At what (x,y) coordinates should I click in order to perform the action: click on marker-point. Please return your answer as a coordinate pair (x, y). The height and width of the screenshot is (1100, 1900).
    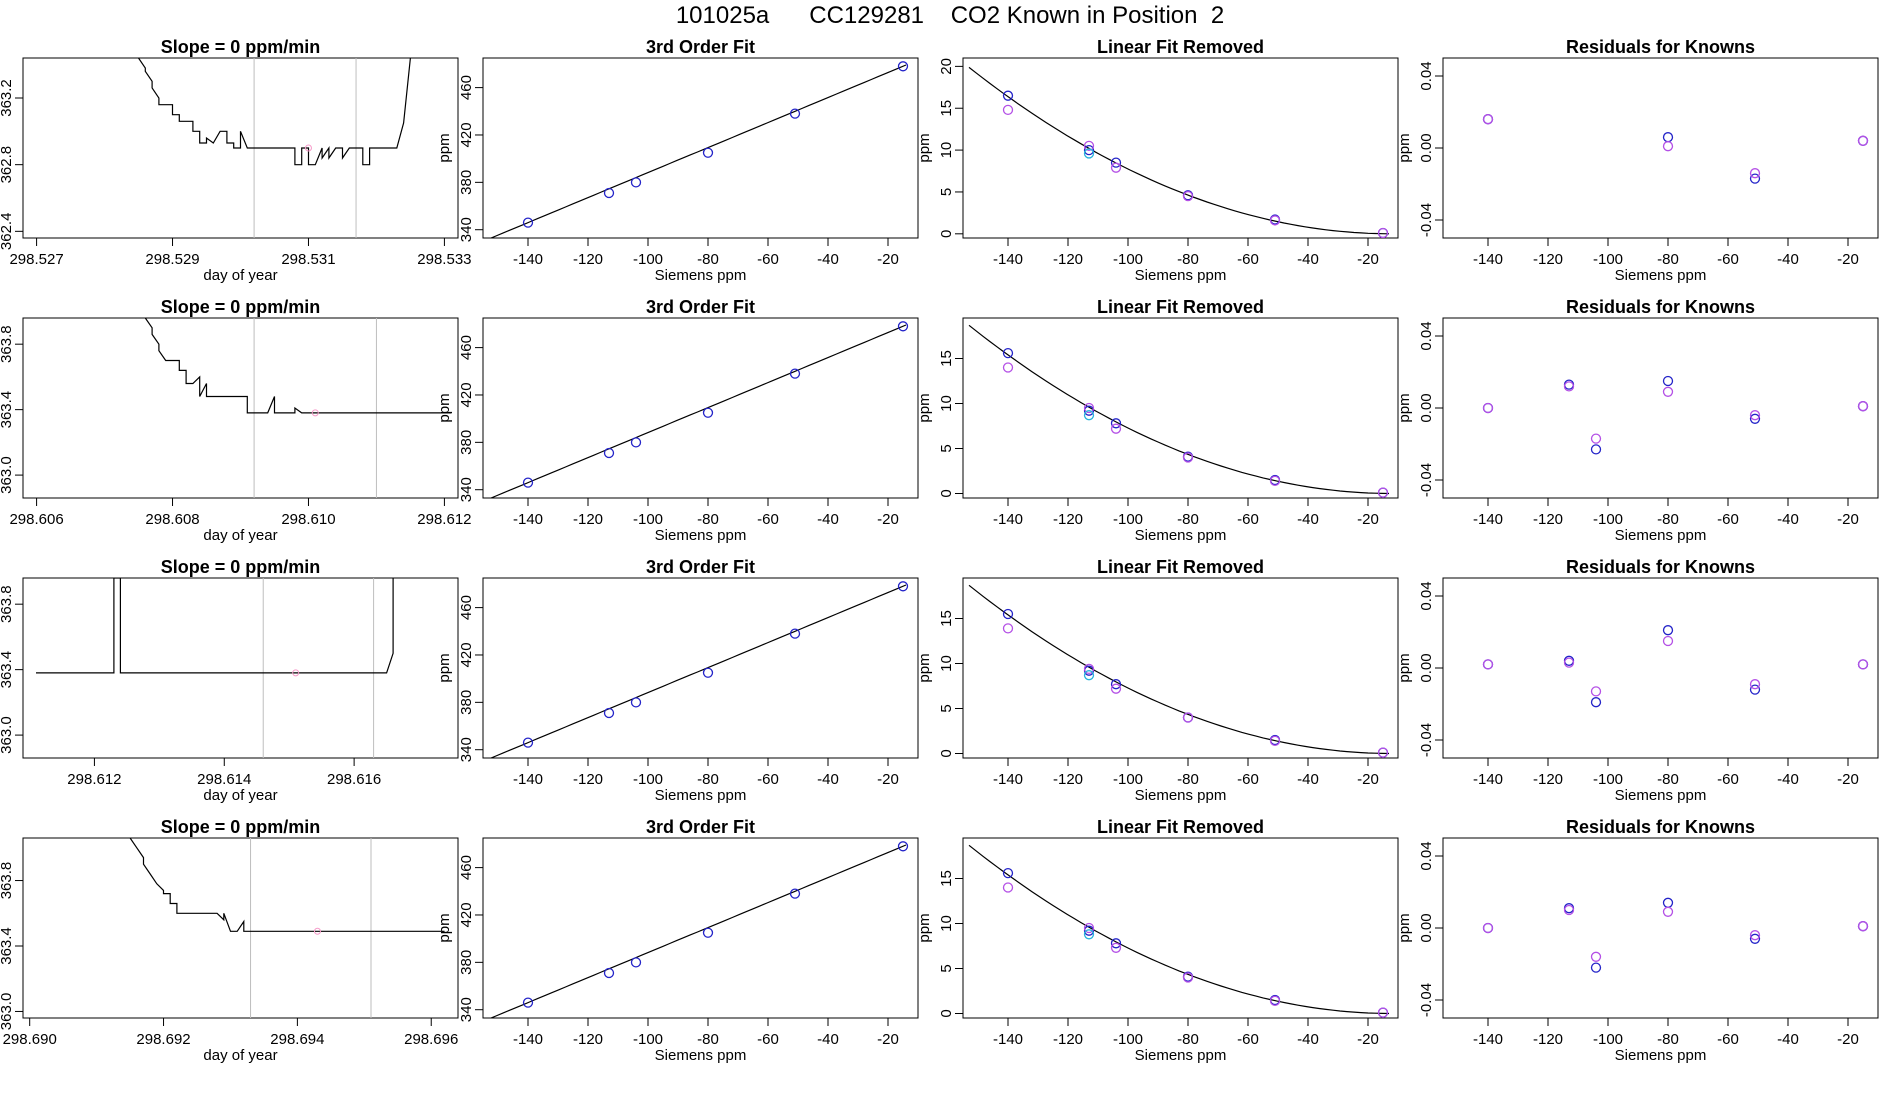
    Looking at the image, I should click on (315, 413).